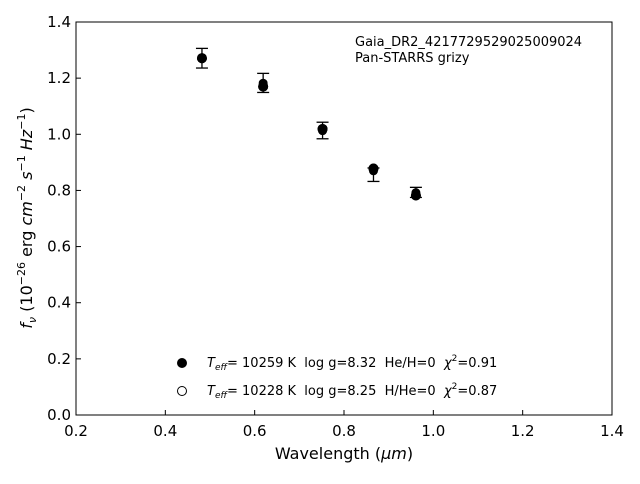 The height and width of the screenshot is (484, 640). Describe the element at coordinates (27, 217) in the screenshot. I see `y-axis-label: fν (10−26 erg cm−2 s−1 Hz−1)` at that location.